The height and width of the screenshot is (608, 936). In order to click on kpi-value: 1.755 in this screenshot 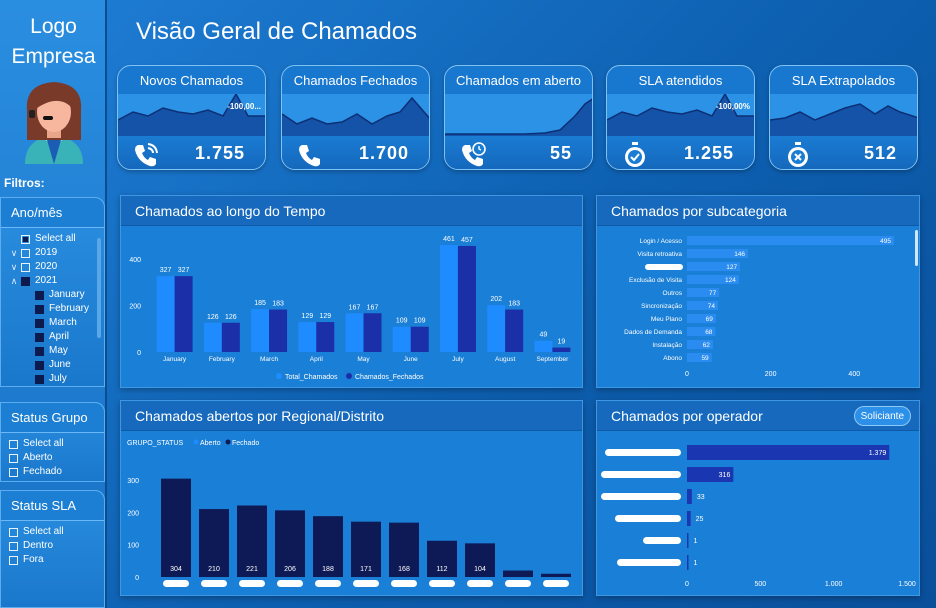, I will do `click(219, 153)`.